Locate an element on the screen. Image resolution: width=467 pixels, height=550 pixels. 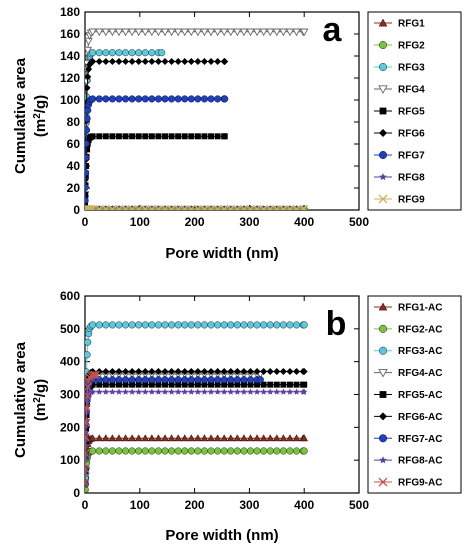
point-rfg5-ac-20-shape is located at coordinates (151, 384).